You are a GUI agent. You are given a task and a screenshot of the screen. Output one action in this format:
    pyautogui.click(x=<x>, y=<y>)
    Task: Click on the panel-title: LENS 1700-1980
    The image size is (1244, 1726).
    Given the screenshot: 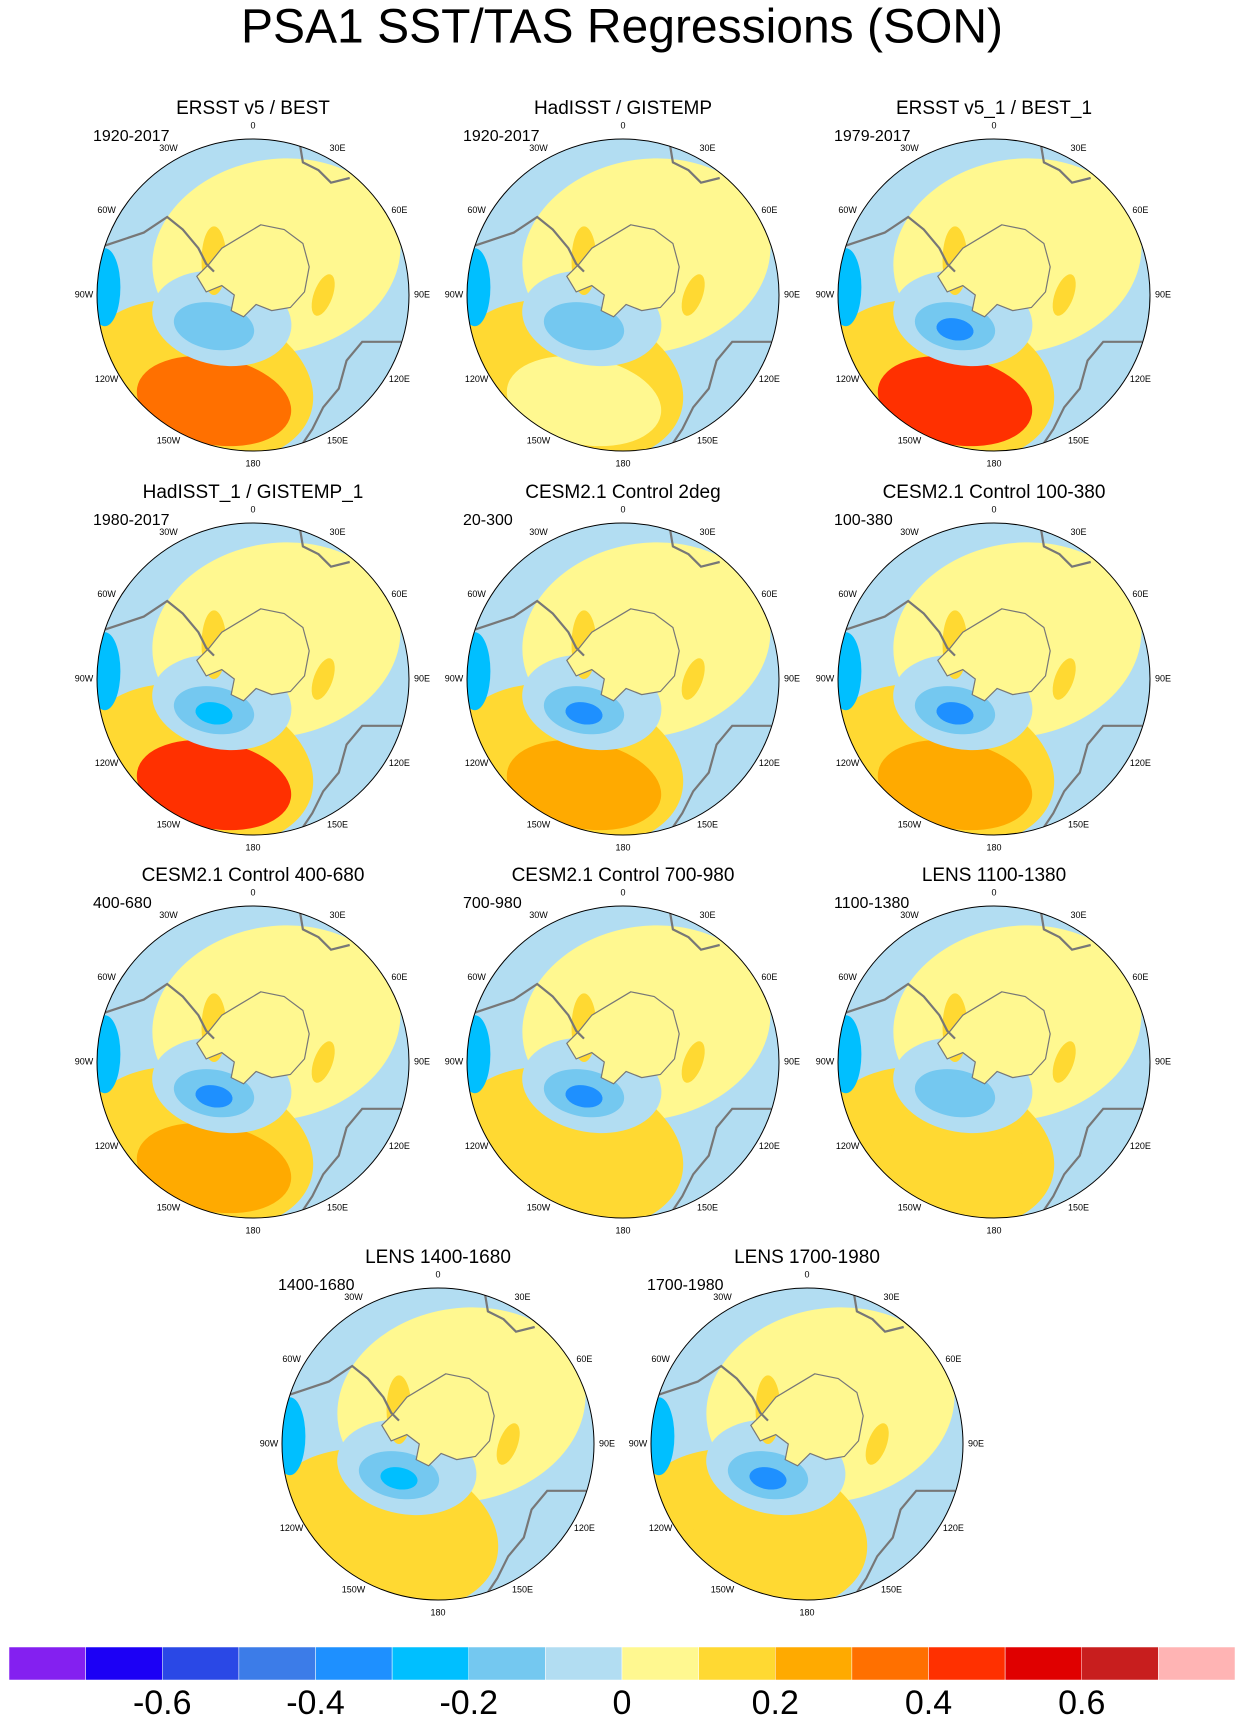 What is the action you would take?
    pyautogui.click(x=807, y=1257)
    